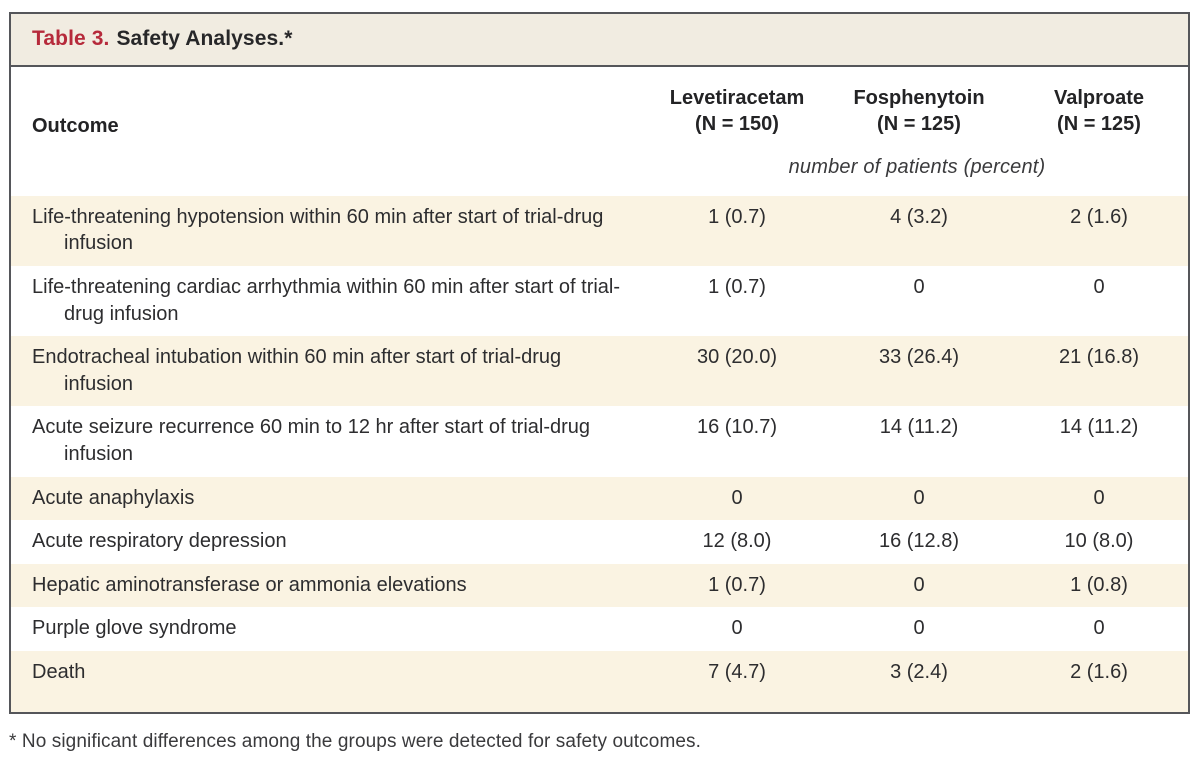 This screenshot has height=757, width=1200. Describe the element at coordinates (737, 98) in the screenshot. I see `drug-name: Levetiracetam` at that location.